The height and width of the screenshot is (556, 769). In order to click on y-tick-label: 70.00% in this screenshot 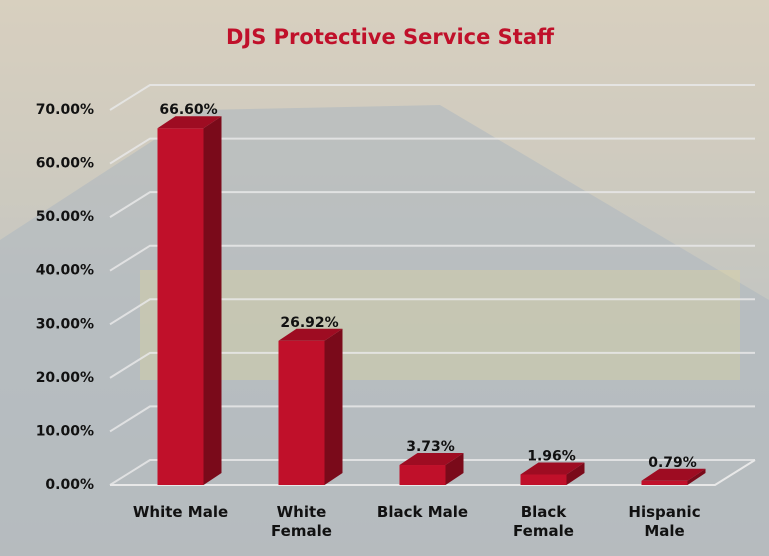, I will do `click(65, 110)`.